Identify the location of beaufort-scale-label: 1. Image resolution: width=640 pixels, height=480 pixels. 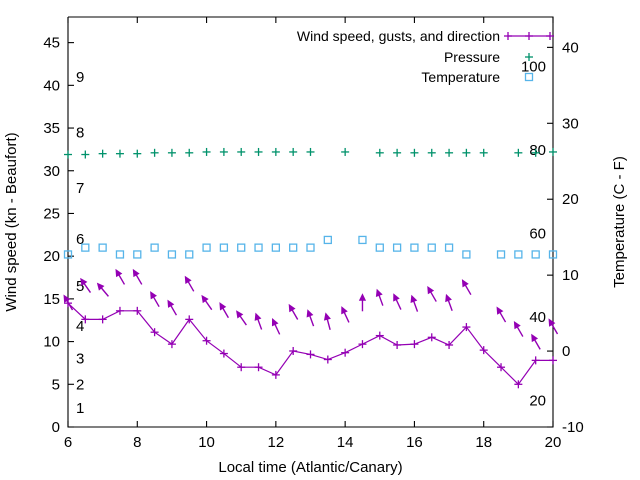
(80, 408).